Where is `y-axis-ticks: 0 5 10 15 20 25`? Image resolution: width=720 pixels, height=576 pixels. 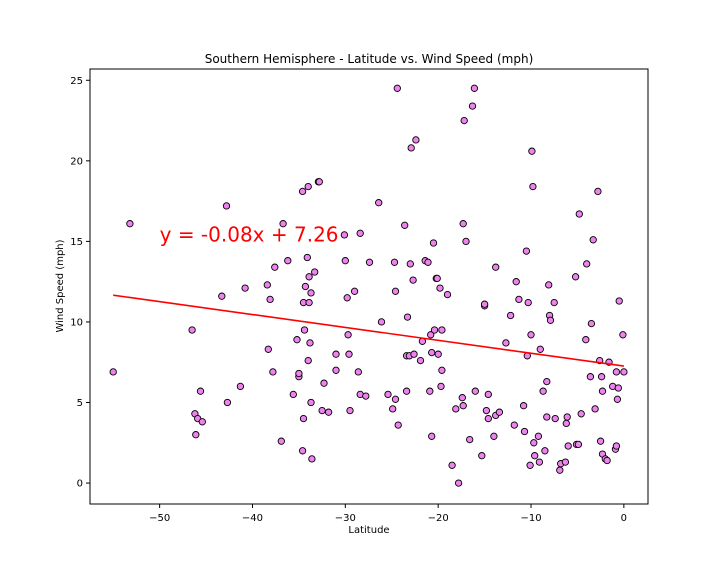
y-axis-ticks: 0 5 10 15 20 25 is located at coordinates (80, 283).